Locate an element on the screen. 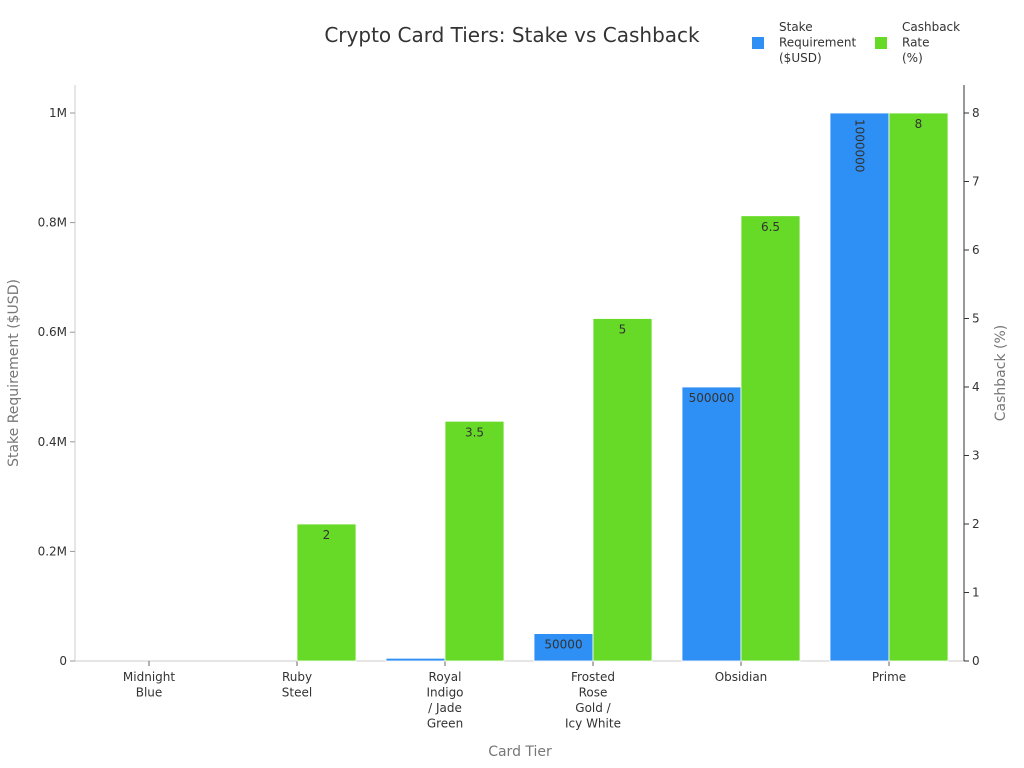 The image size is (1024, 768). bar-value-label: 50000 is located at coordinates (563, 645).